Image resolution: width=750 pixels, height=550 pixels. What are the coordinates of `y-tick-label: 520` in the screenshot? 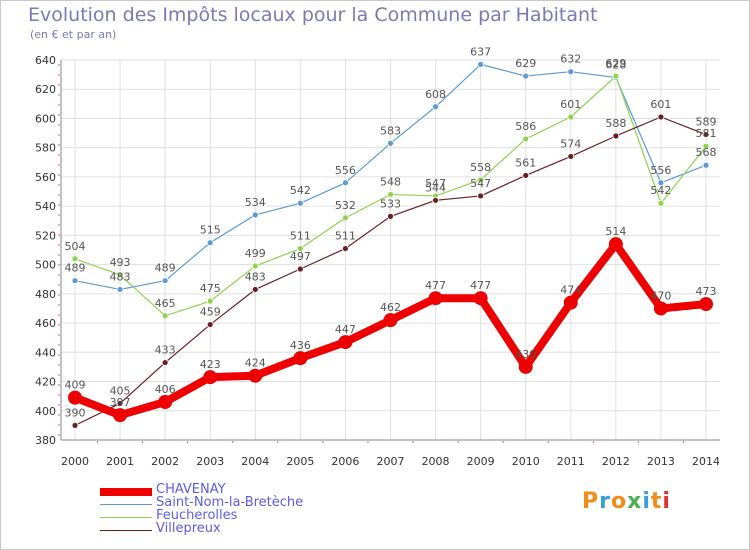 It's located at (45, 235).